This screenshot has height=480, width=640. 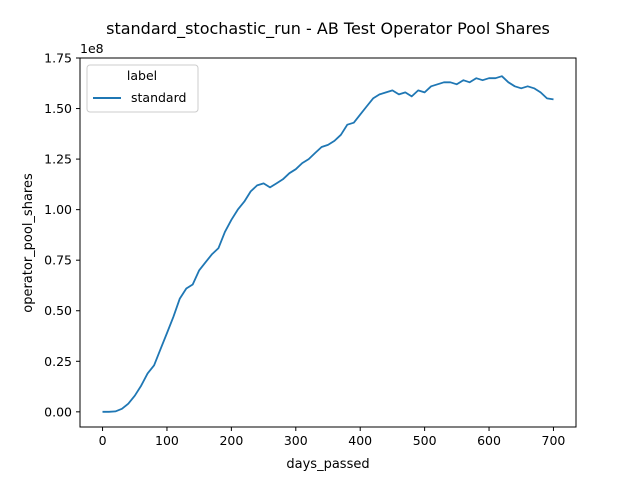 What do you see at coordinates (58, 310) in the screenshot?
I see `y-tick-label: 0.50` at bounding box center [58, 310].